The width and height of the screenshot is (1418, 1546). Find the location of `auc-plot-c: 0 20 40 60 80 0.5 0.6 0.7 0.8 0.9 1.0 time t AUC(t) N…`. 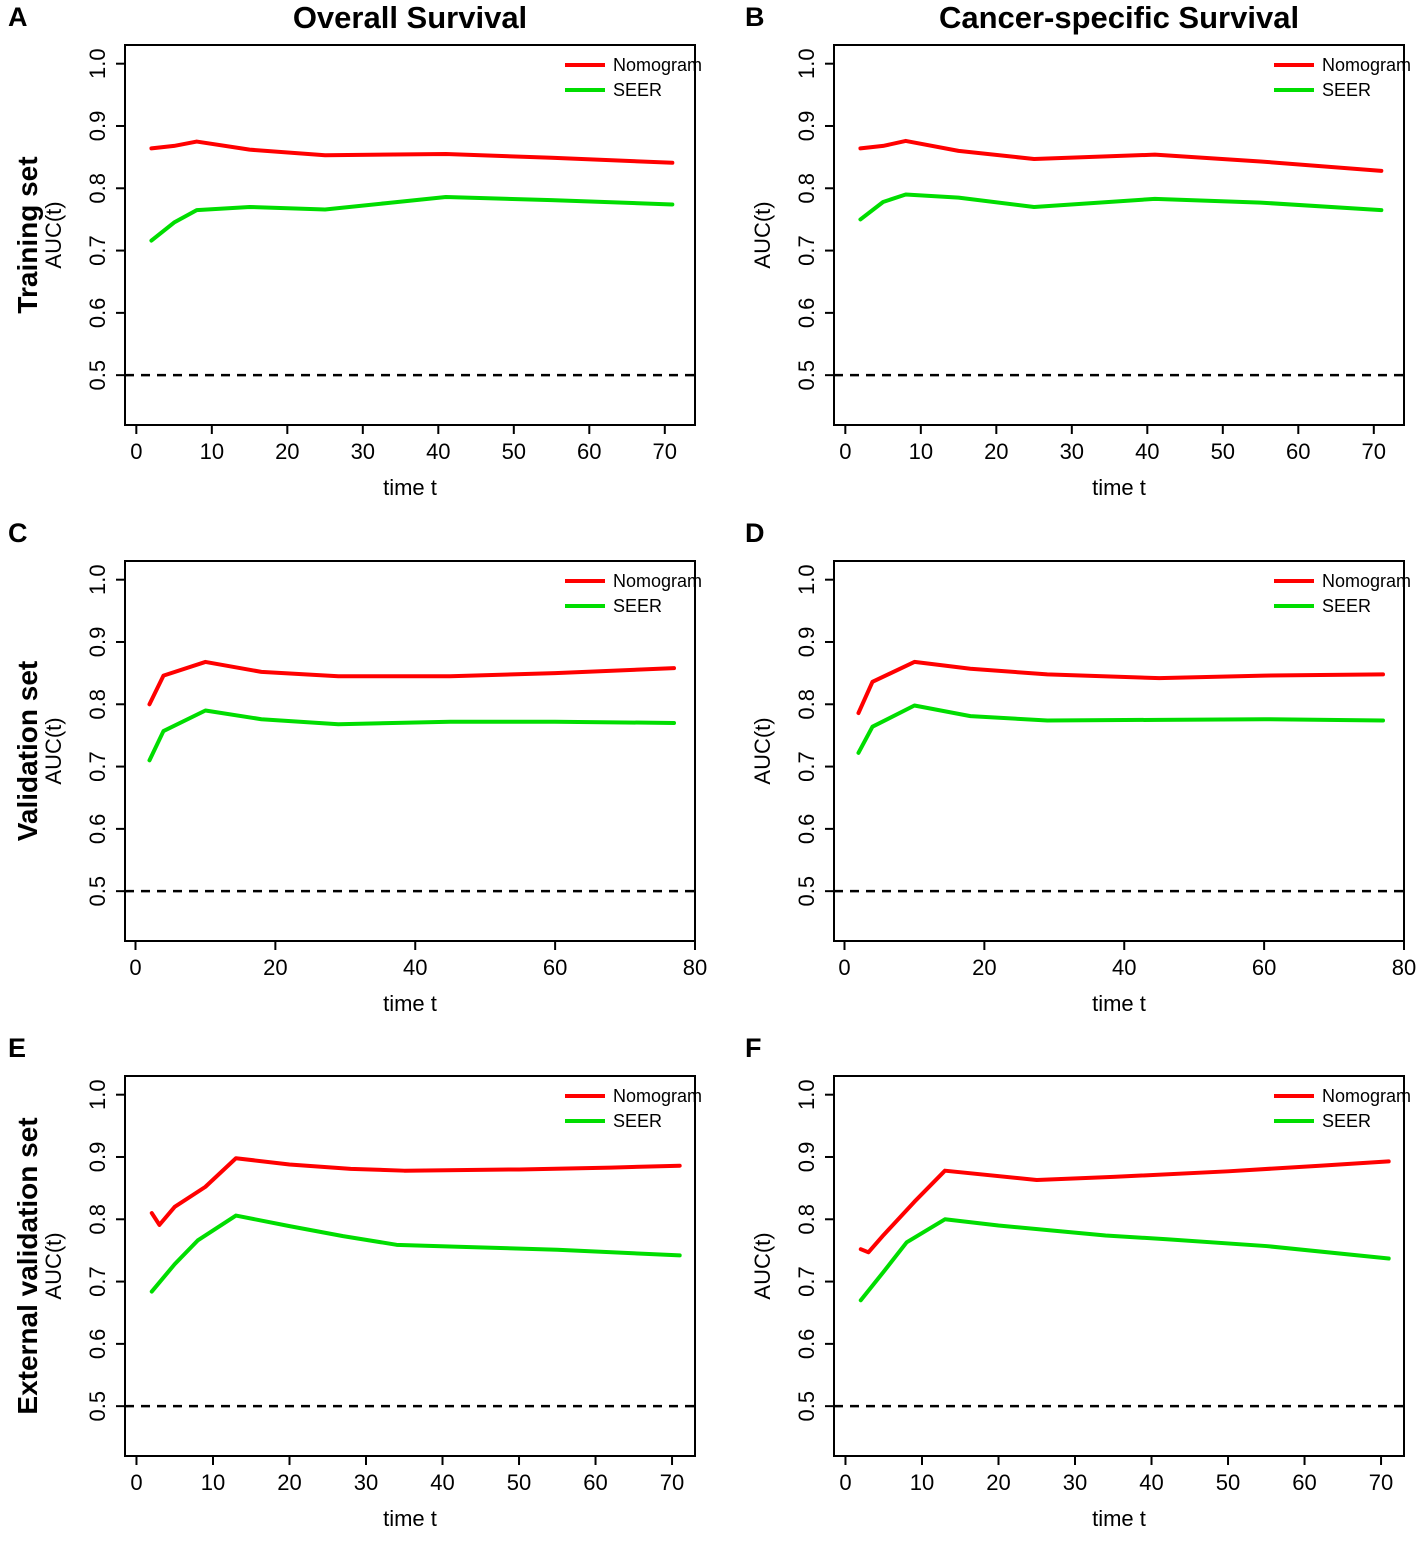

auc-plot-c: 0 20 40 60 80 0.5 0.6 0.7 0.8 0.9 1.0 time t AUC(t) N… is located at coordinates (374, 788).